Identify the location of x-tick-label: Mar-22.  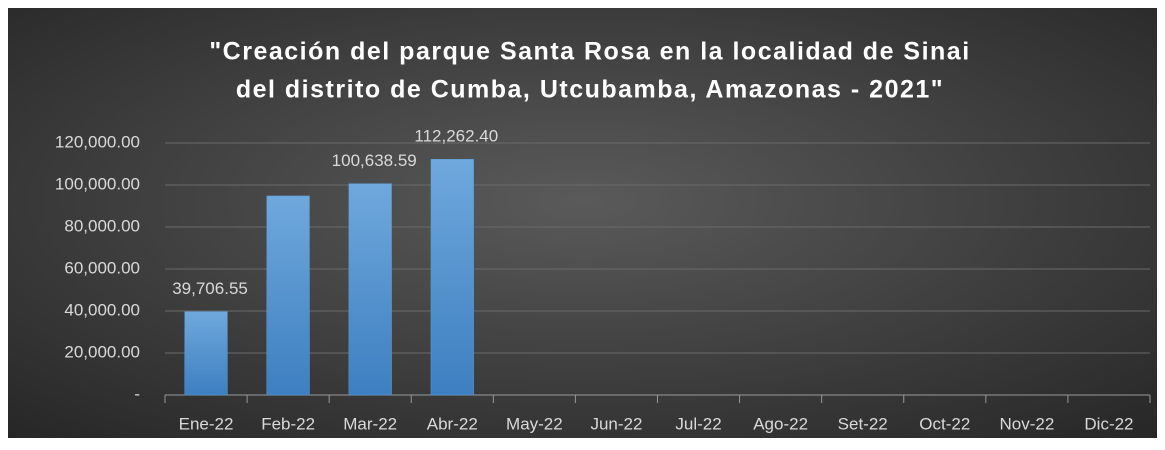
(370, 423).